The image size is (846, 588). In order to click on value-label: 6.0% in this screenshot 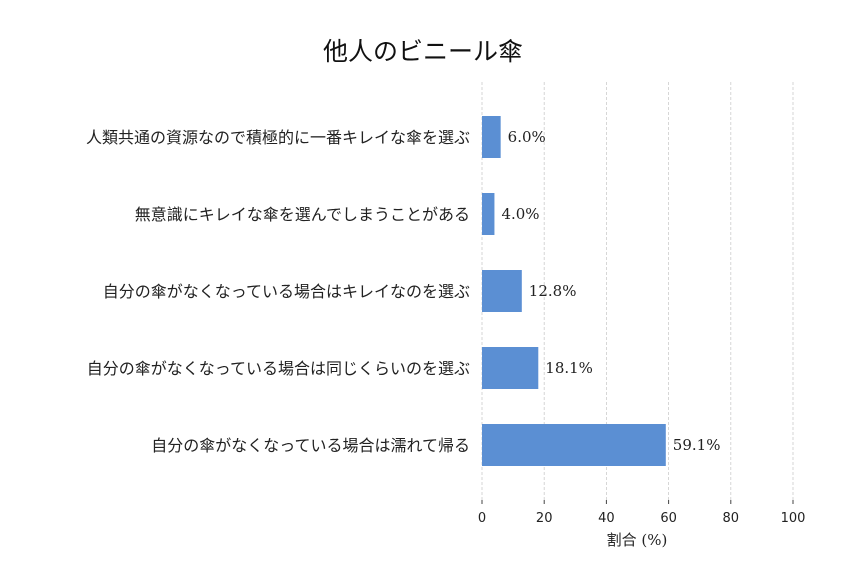, I will do `click(527, 137)`.